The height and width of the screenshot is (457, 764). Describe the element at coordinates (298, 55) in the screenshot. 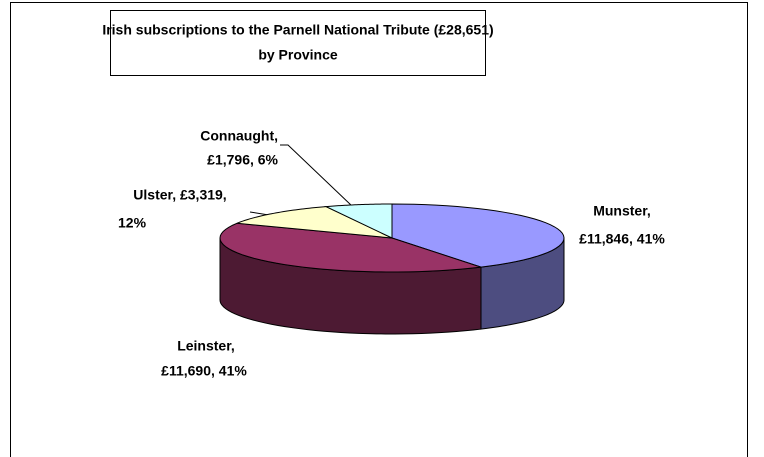

I see `chart-title: by Province` at that location.